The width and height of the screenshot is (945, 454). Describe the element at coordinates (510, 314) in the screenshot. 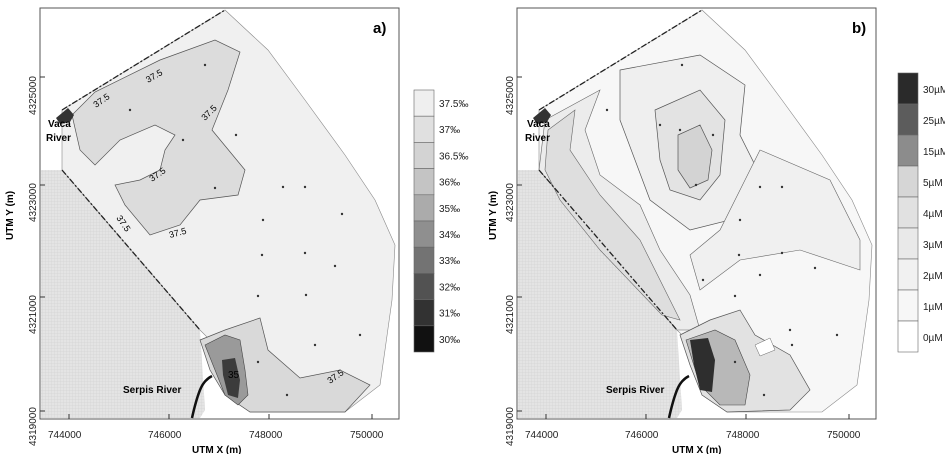

I see `panel-b-ytick: 4321000` at that location.